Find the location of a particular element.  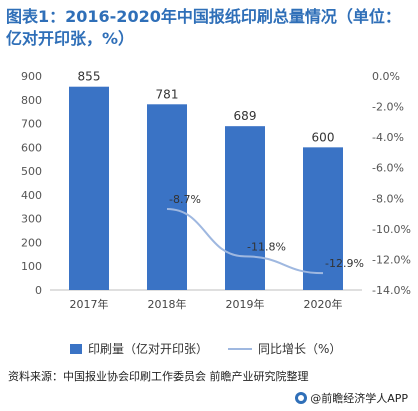

y-right-tick-label: -2.0% is located at coordinates (388, 107).